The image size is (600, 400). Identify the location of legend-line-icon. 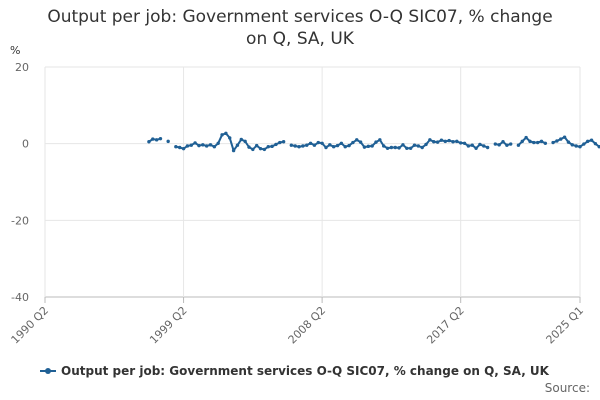
(48, 371).